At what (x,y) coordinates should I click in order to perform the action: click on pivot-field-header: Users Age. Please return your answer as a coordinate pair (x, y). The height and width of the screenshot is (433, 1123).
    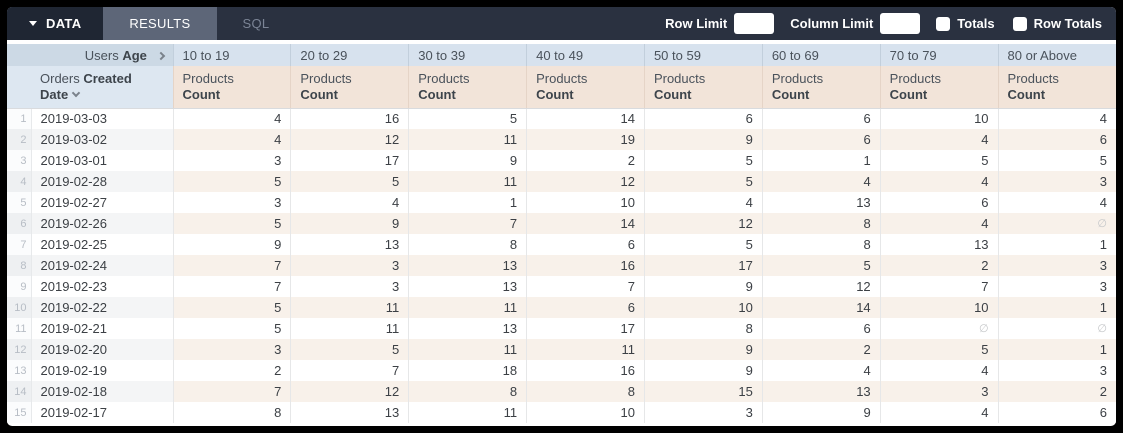
    Looking at the image, I should click on (90, 55).